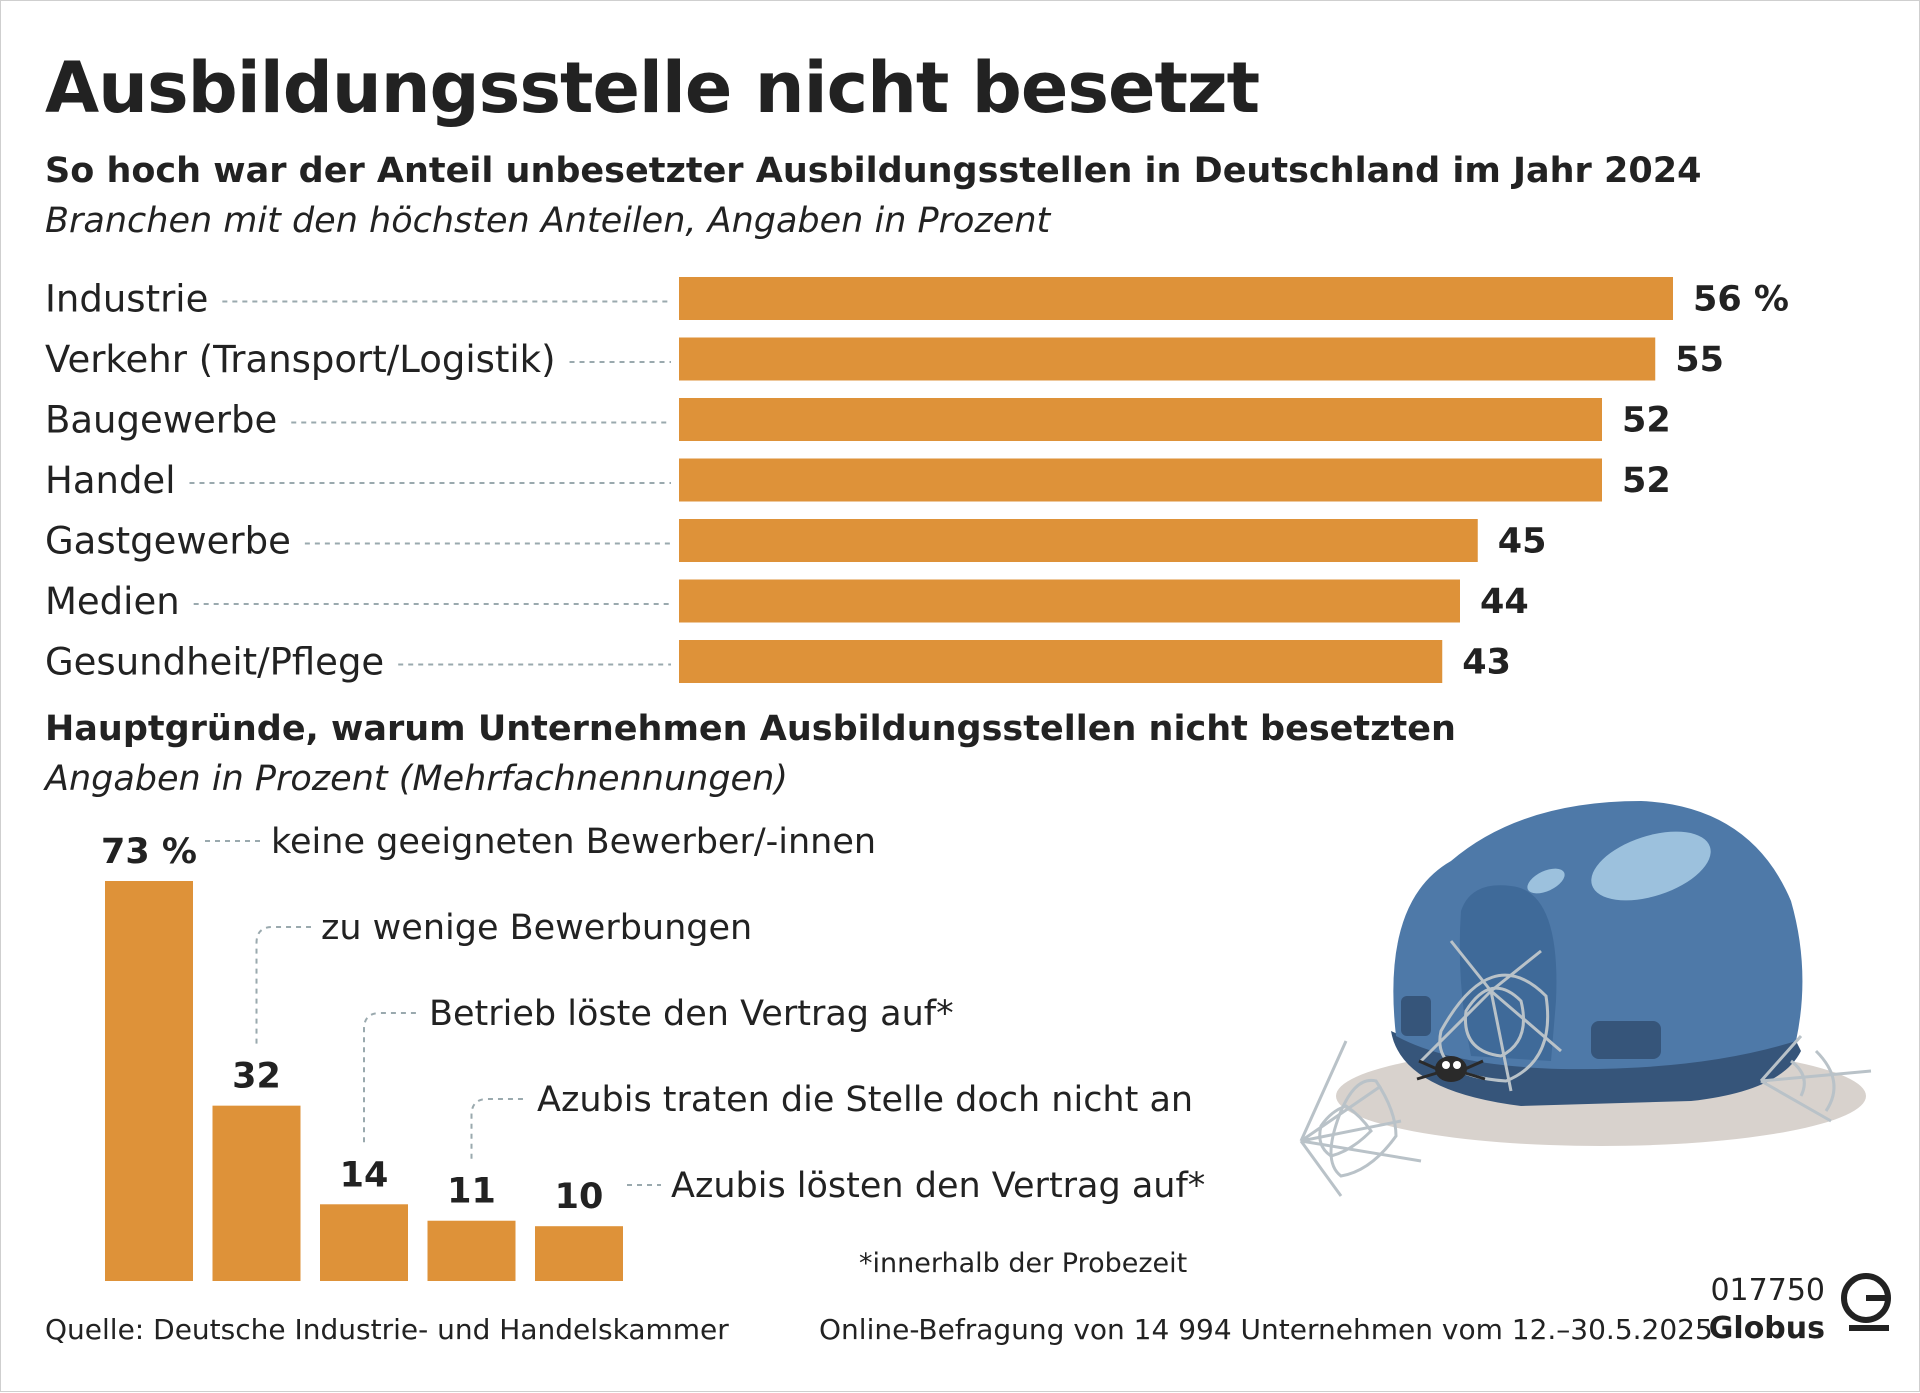  What do you see at coordinates (416, 779) in the screenshot?
I see `section2-subheading: Angaben in Prozent (Mehrfachnennungen)` at bounding box center [416, 779].